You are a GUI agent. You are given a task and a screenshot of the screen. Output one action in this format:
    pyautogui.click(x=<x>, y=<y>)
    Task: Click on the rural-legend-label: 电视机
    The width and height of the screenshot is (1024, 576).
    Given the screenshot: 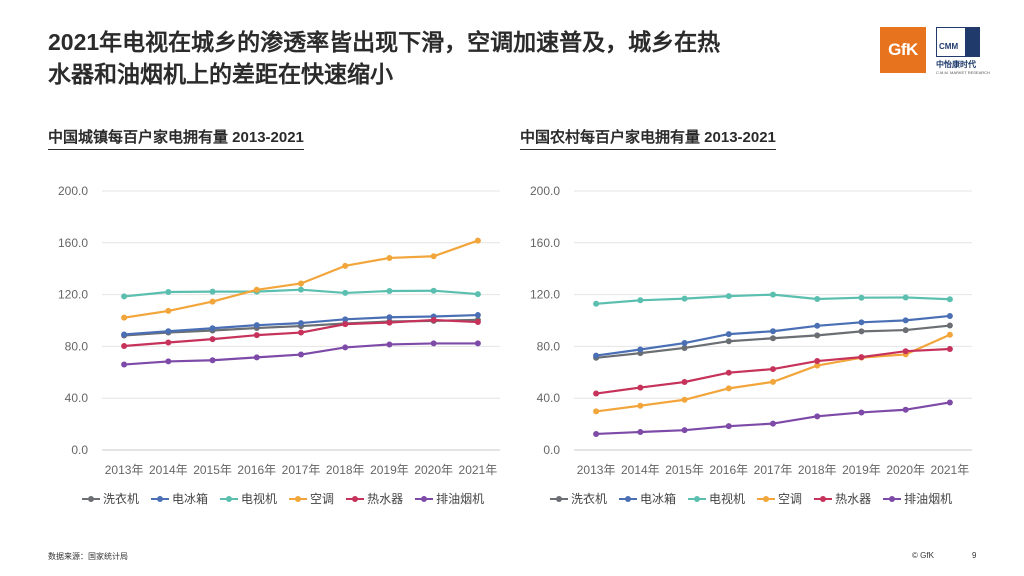 What is the action you would take?
    pyautogui.click(x=727, y=499)
    